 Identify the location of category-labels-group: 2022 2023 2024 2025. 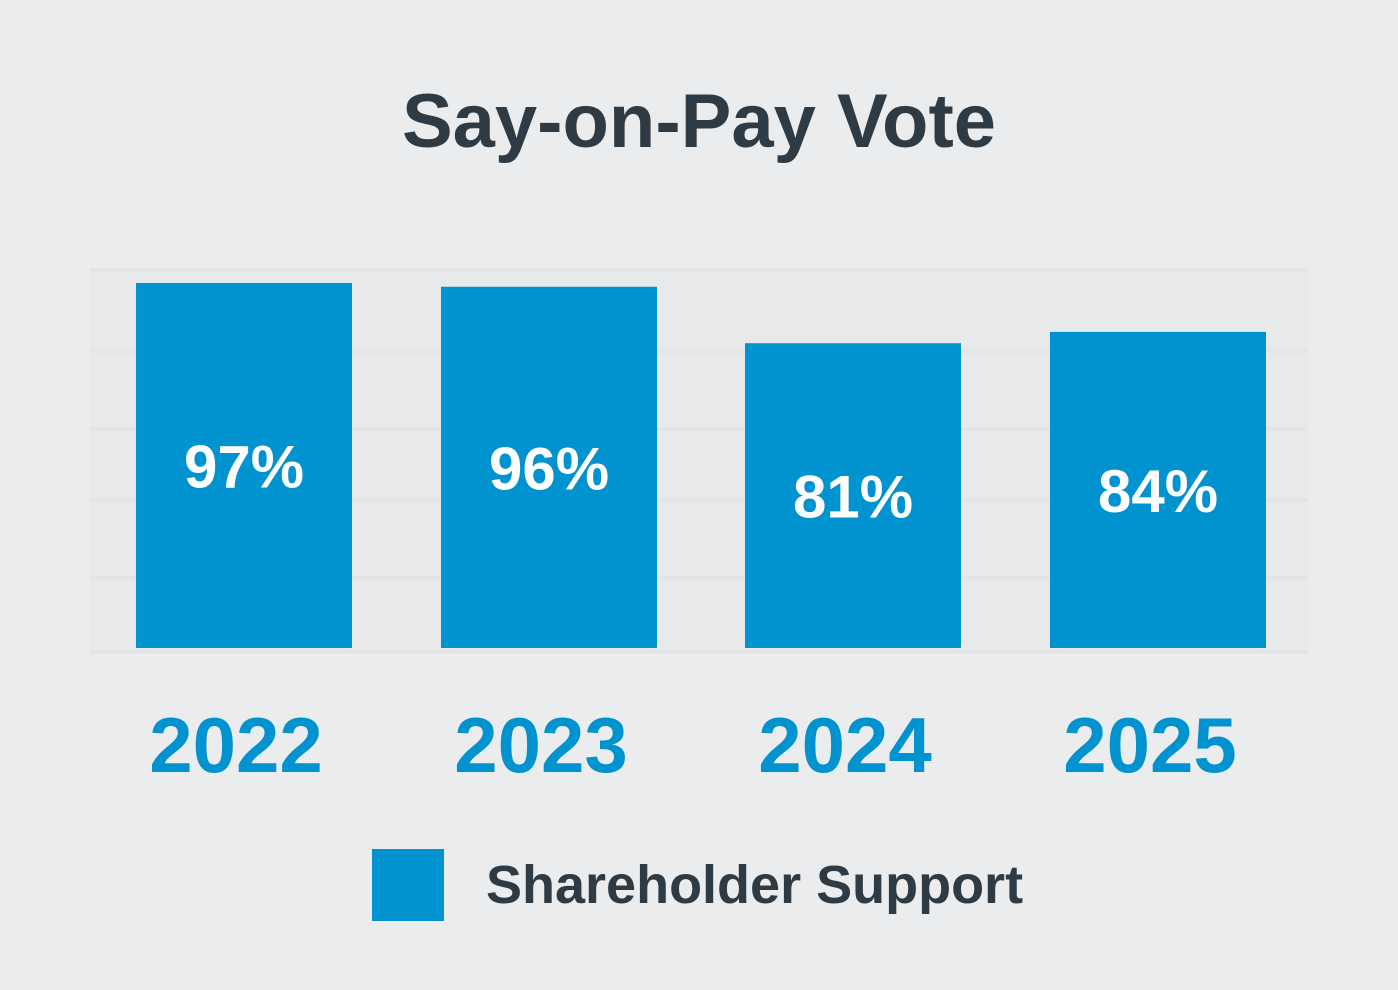
(693, 745).